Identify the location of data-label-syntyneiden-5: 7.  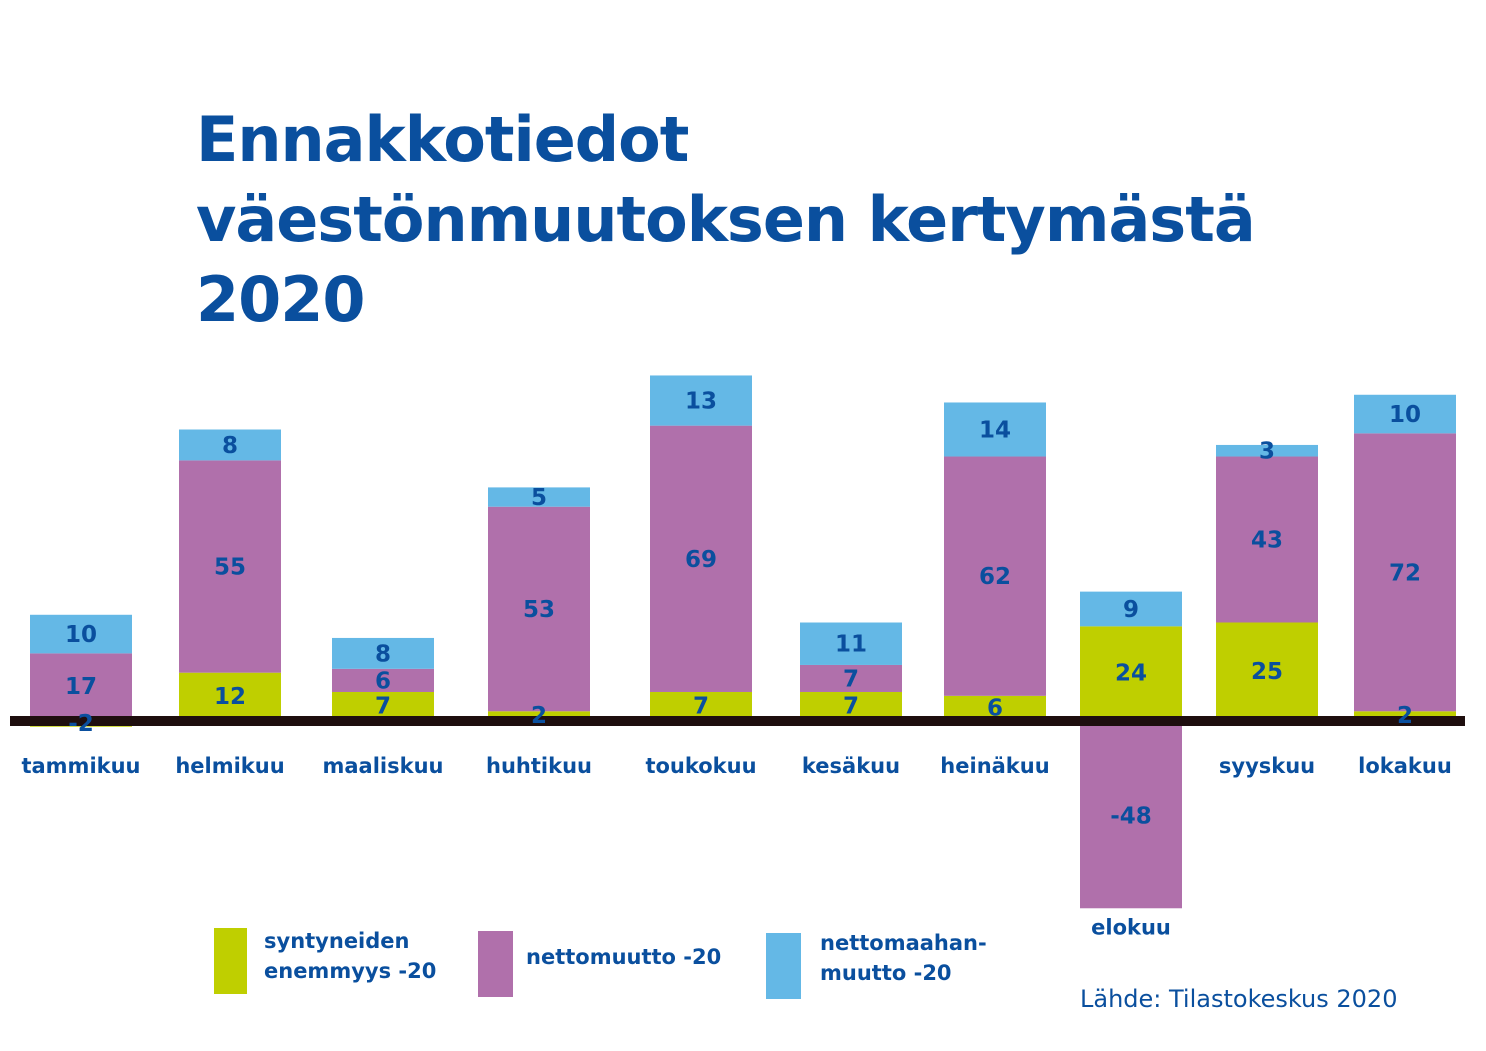
(851, 706).